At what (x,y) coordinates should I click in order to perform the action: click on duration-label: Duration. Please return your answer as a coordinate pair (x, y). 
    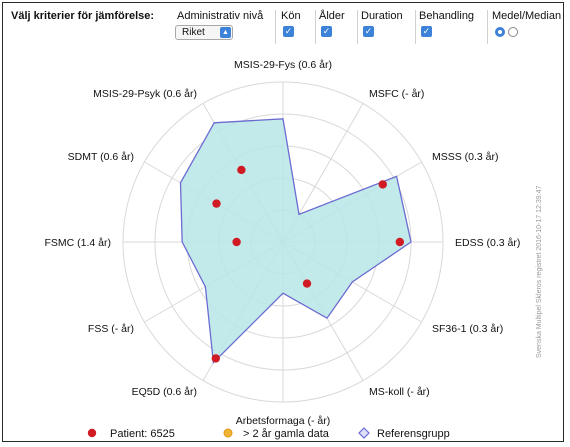
    Looking at the image, I should click on (382, 16).